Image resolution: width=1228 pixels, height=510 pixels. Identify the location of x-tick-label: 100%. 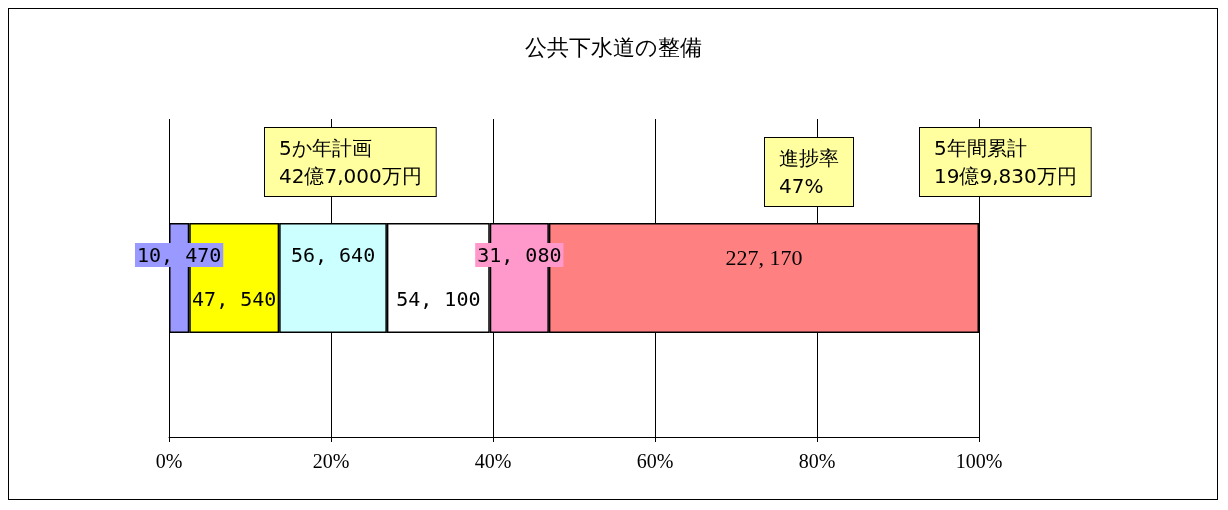
(979, 461).